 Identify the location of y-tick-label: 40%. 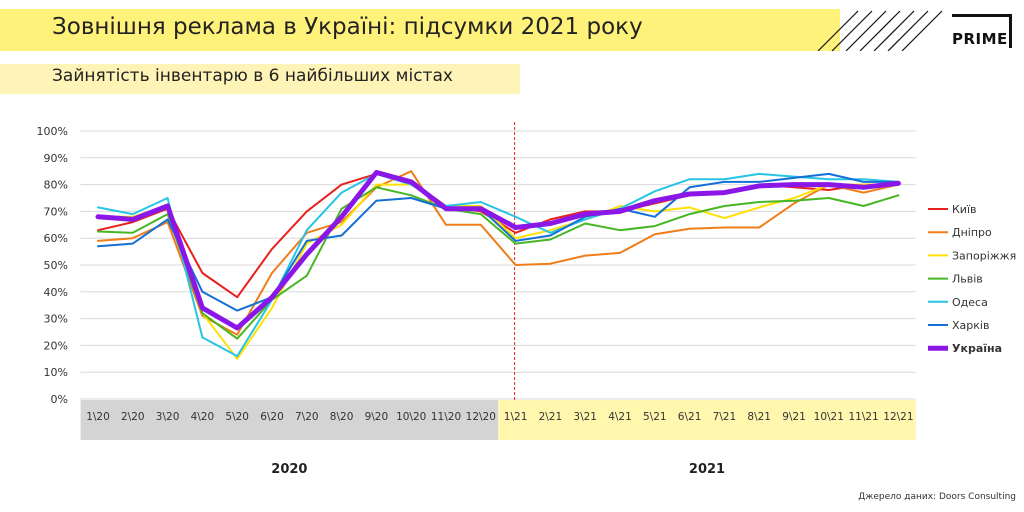
(56, 292).